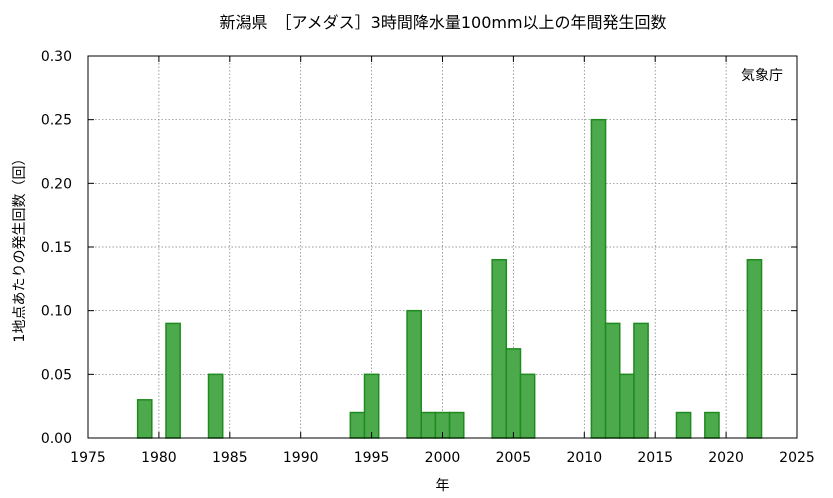 The image size is (833, 498). I want to click on y-tick-label: 0.00, so click(56, 439).